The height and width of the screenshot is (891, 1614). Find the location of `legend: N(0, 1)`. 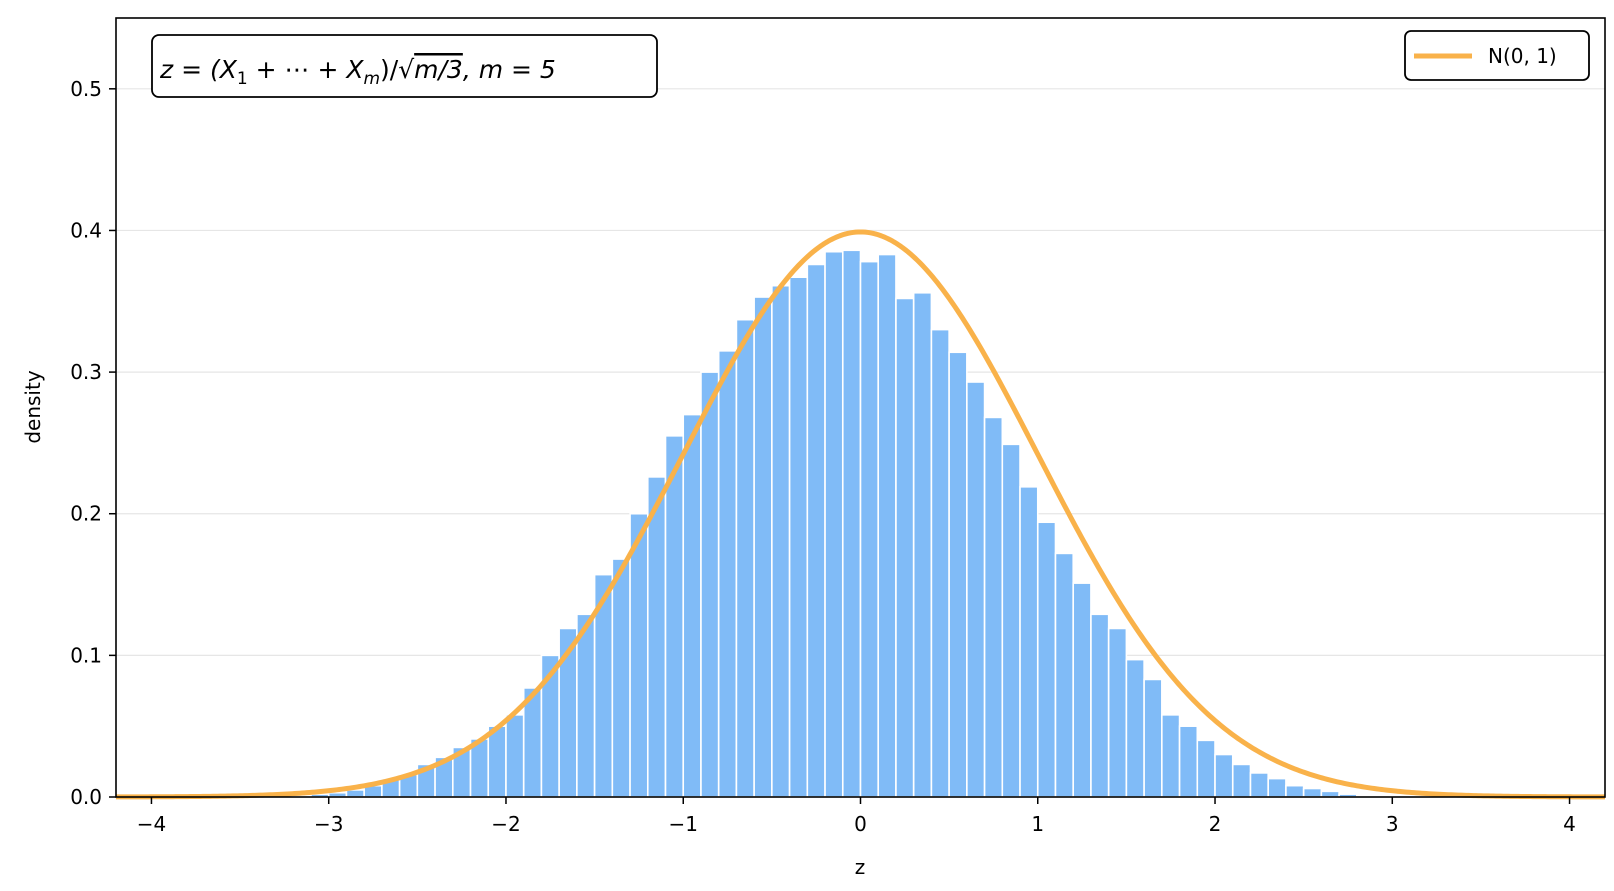

legend: N(0, 1) is located at coordinates (1497, 55).